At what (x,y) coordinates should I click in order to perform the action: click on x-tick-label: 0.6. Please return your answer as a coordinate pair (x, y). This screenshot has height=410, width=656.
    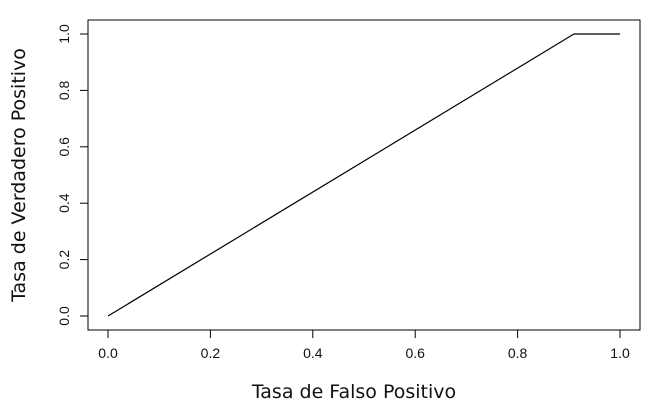
    Looking at the image, I should click on (415, 353).